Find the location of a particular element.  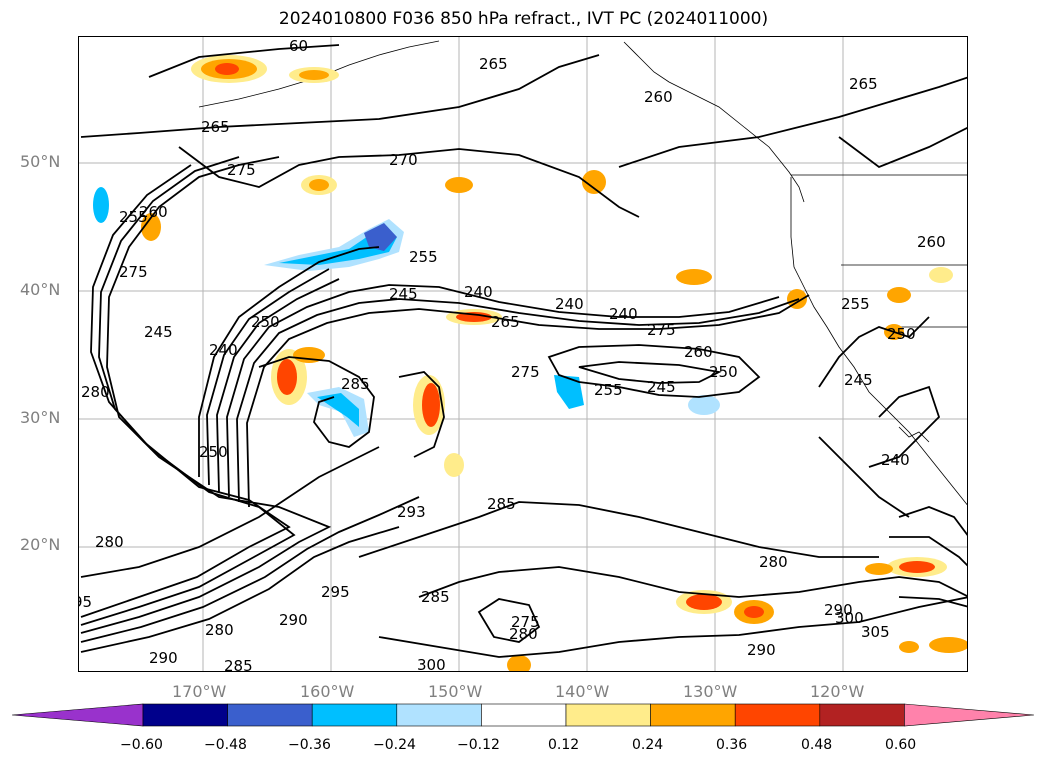

contour-label: 60 is located at coordinates (298, 46).